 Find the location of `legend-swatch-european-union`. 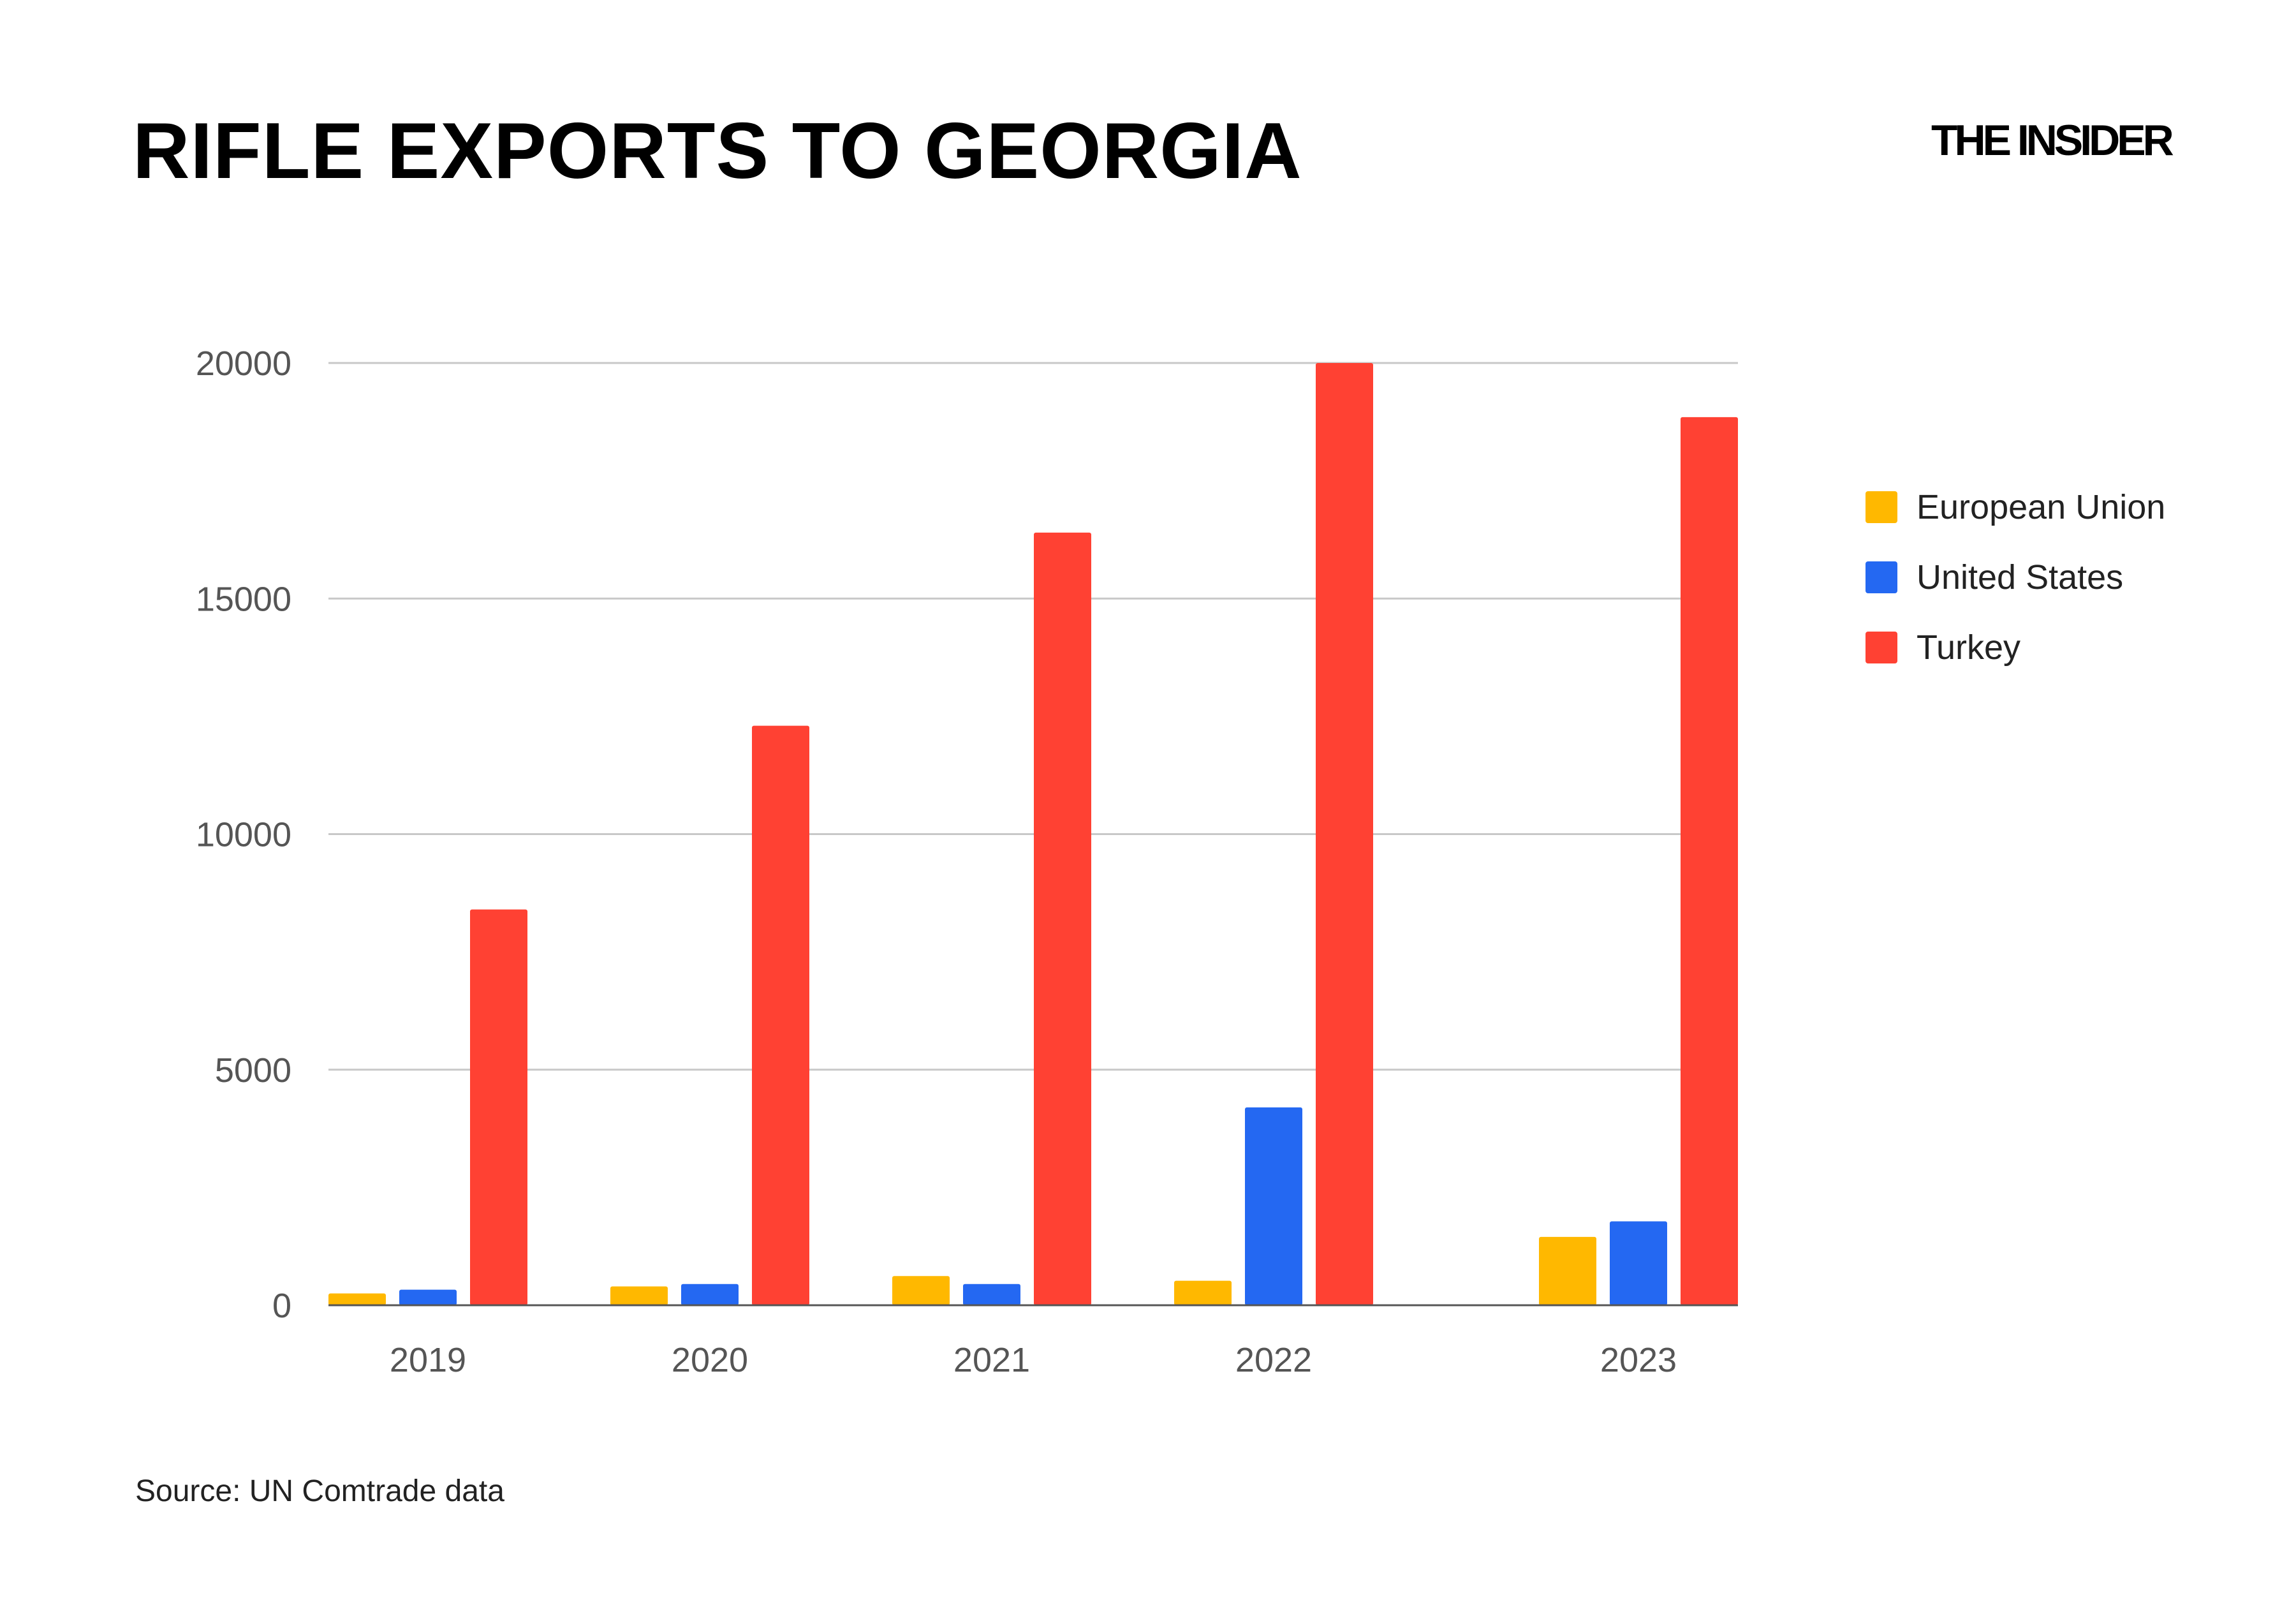

legend-swatch-european-union is located at coordinates (1881, 507).